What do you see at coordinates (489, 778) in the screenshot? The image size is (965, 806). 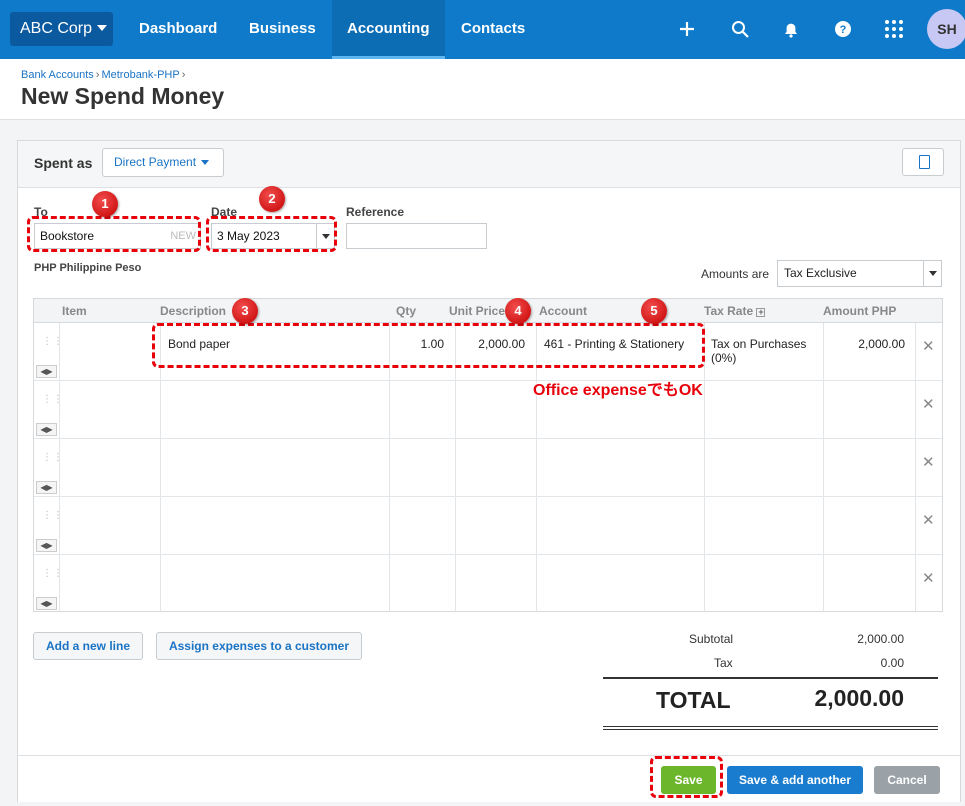 I see `form-footer: Save Save & add another Cancel` at bounding box center [489, 778].